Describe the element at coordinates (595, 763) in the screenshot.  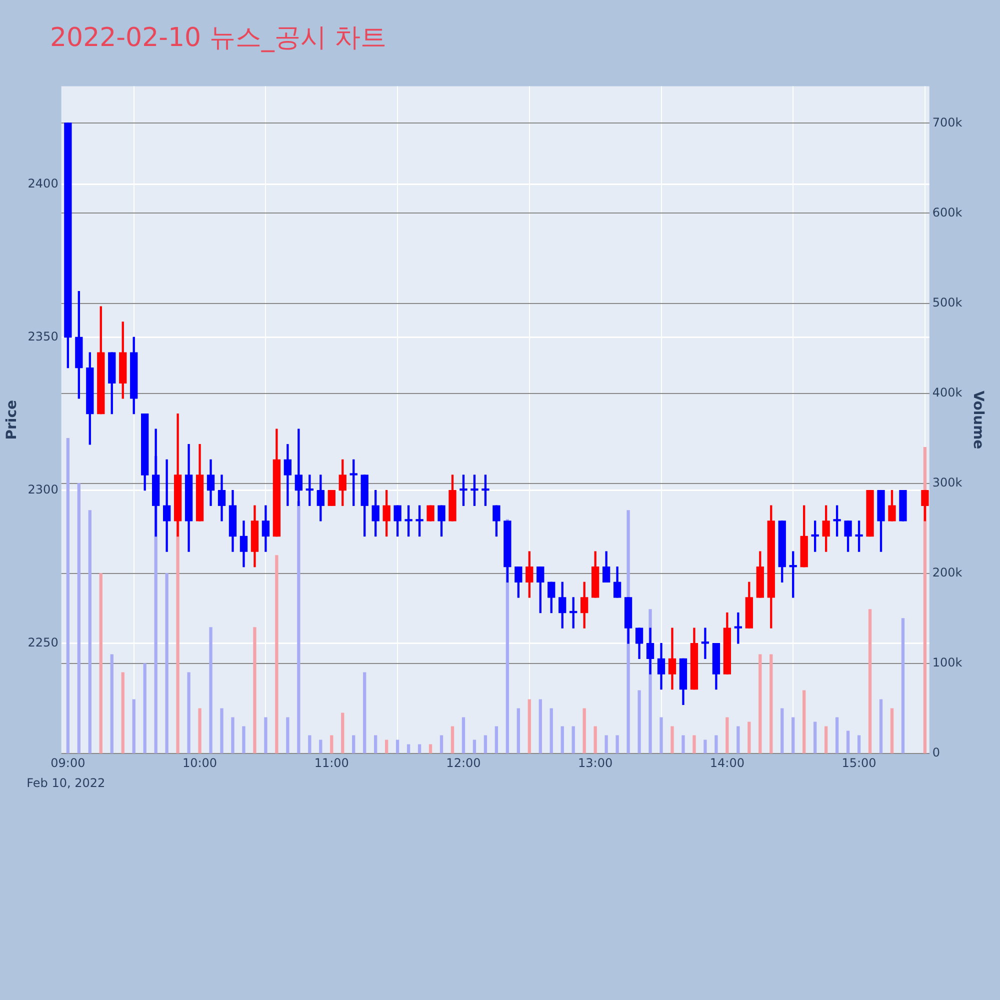
I see `x-tick-label: 13:00` at that location.